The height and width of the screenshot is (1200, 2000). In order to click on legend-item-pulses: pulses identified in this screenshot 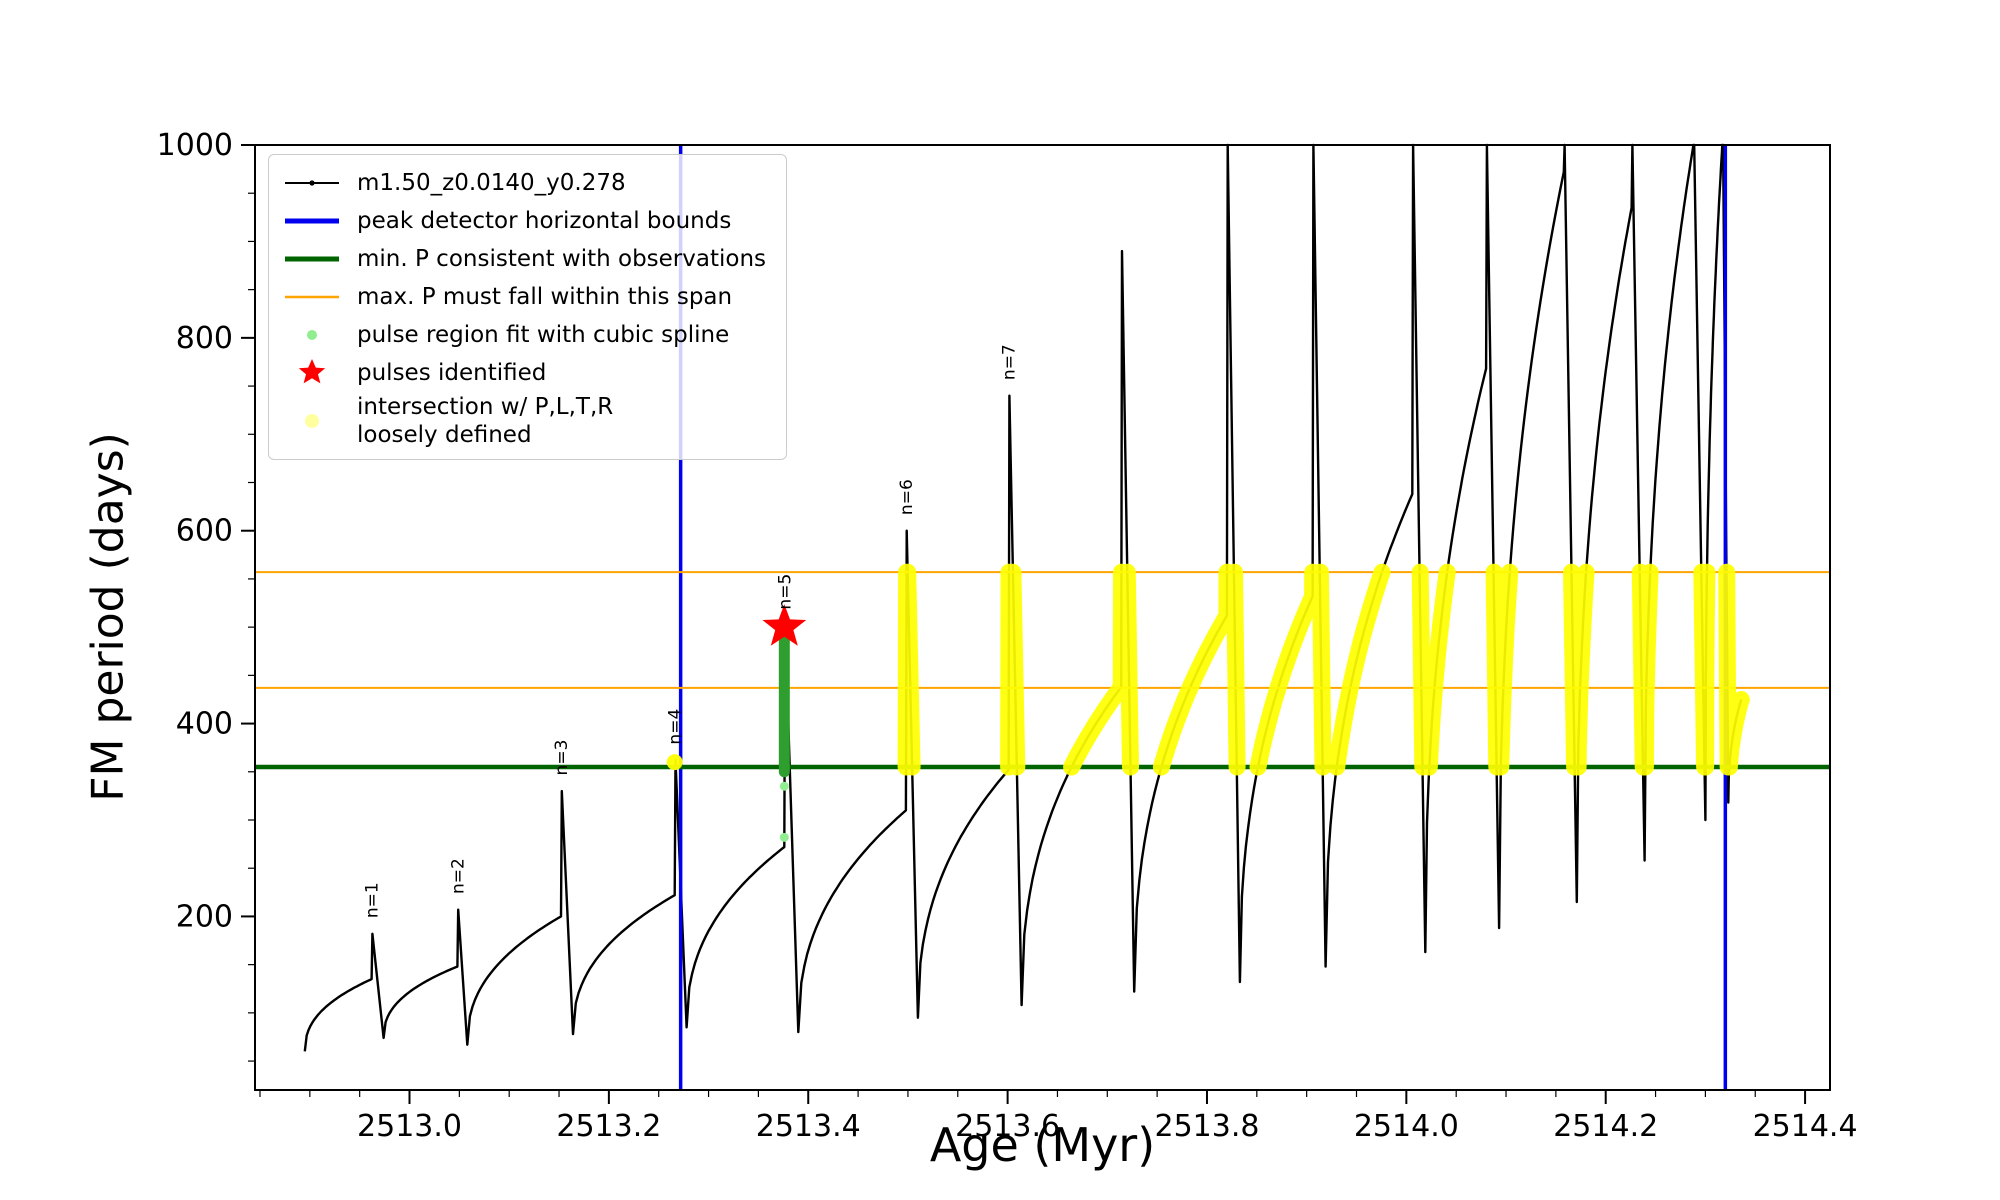, I will do `click(523, 373)`.